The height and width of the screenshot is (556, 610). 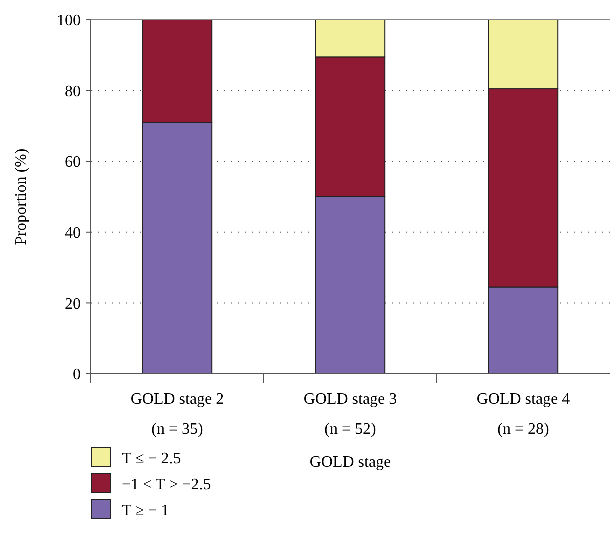 I want to click on y-tick-label: 20, so click(x=73, y=304).